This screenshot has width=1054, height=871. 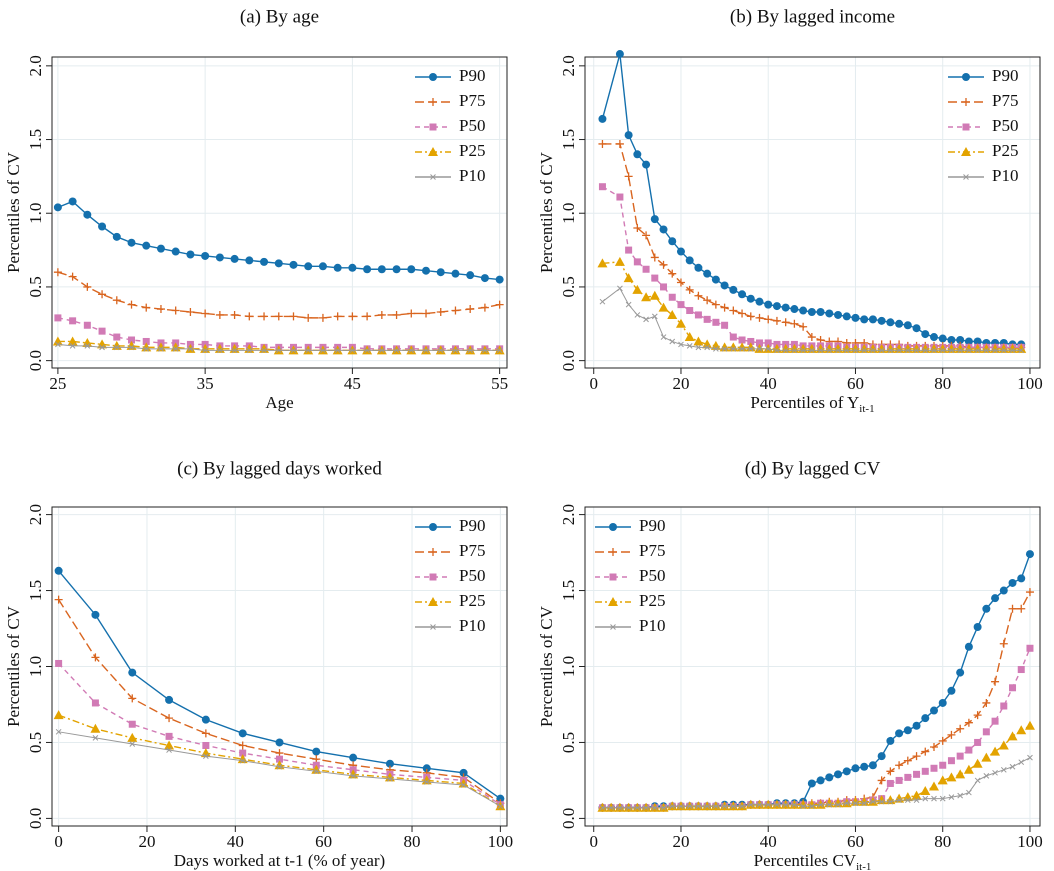 What do you see at coordinates (652, 600) in the screenshot?
I see `legend-label: P25` at bounding box center [652, 600].